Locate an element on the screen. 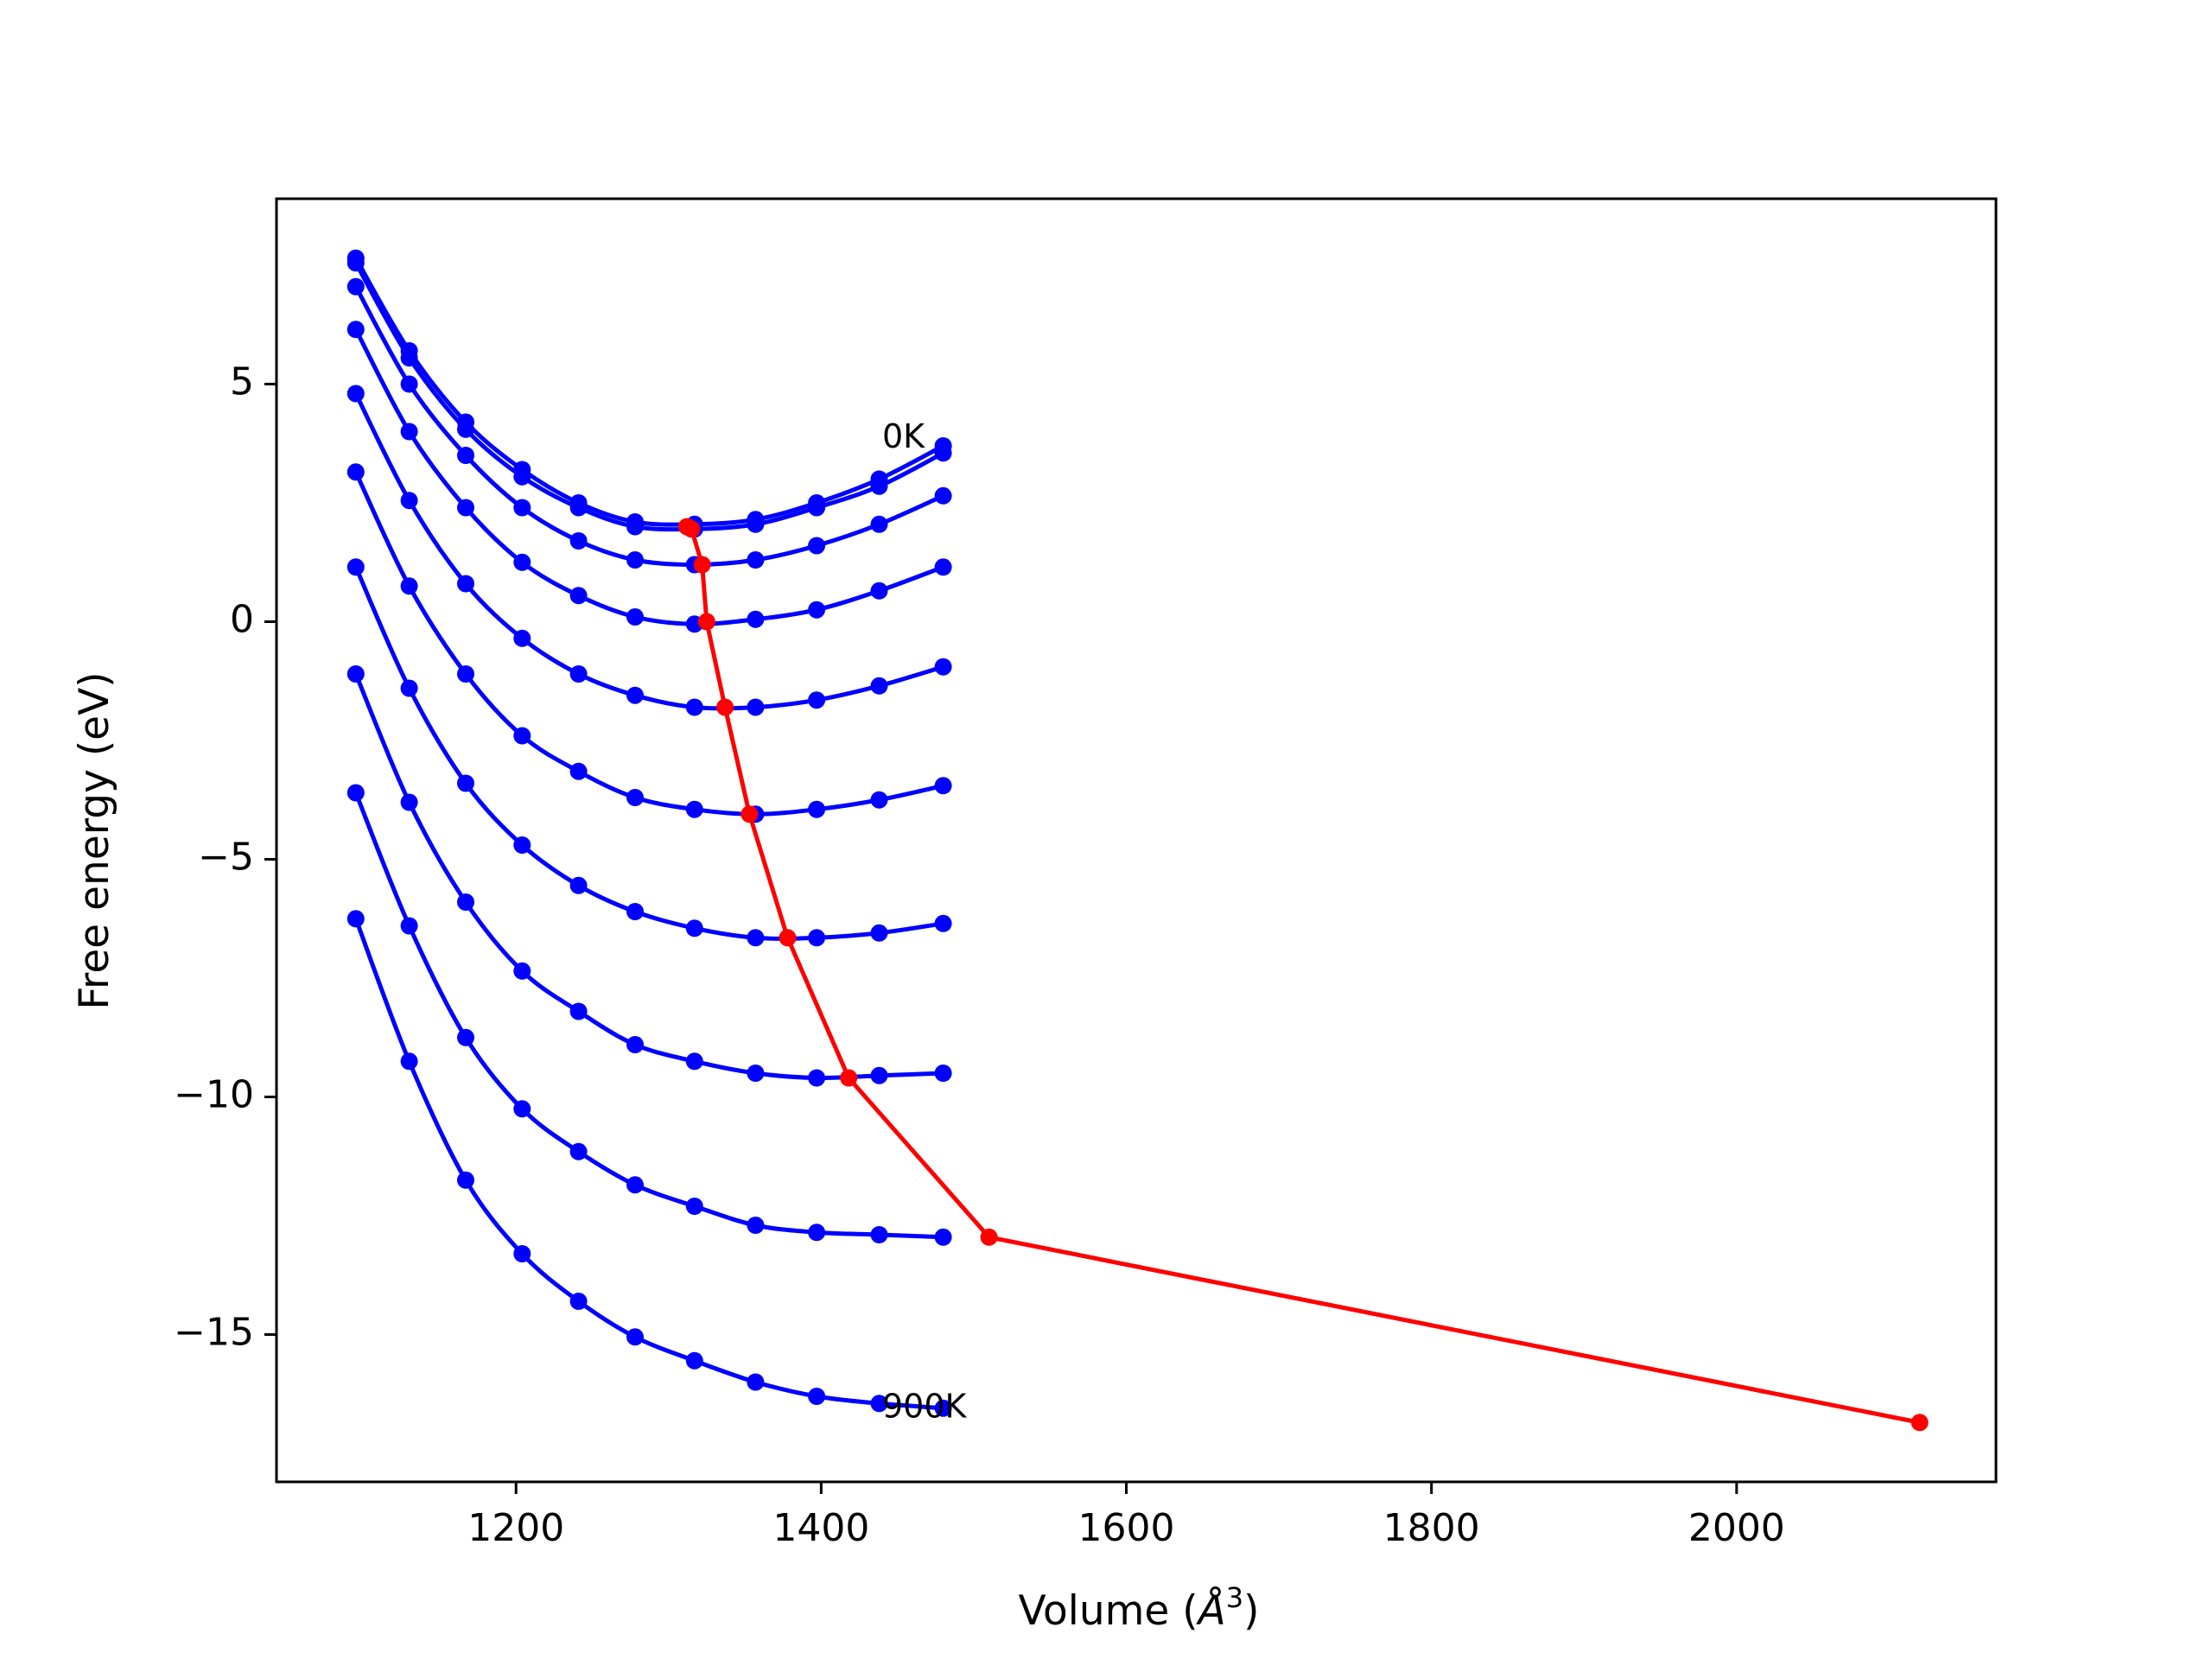 Image resolution: width=2212 pixels, height=1659 pixels. y-tick-label: −10 is located at coordinates (214, 1095).